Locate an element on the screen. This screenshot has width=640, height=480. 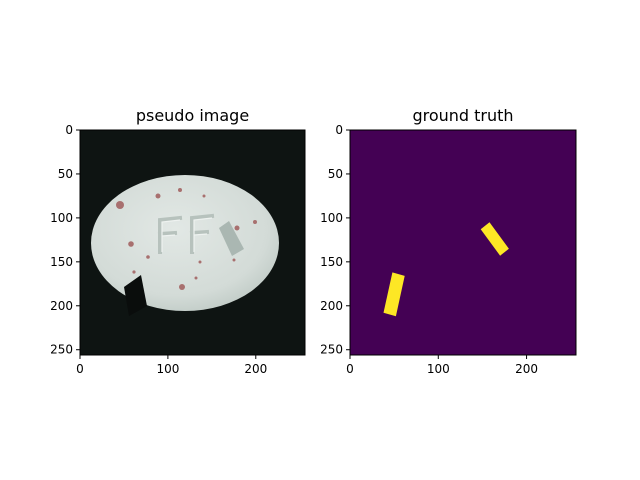
red-specks is located at coordinates (186, 239).